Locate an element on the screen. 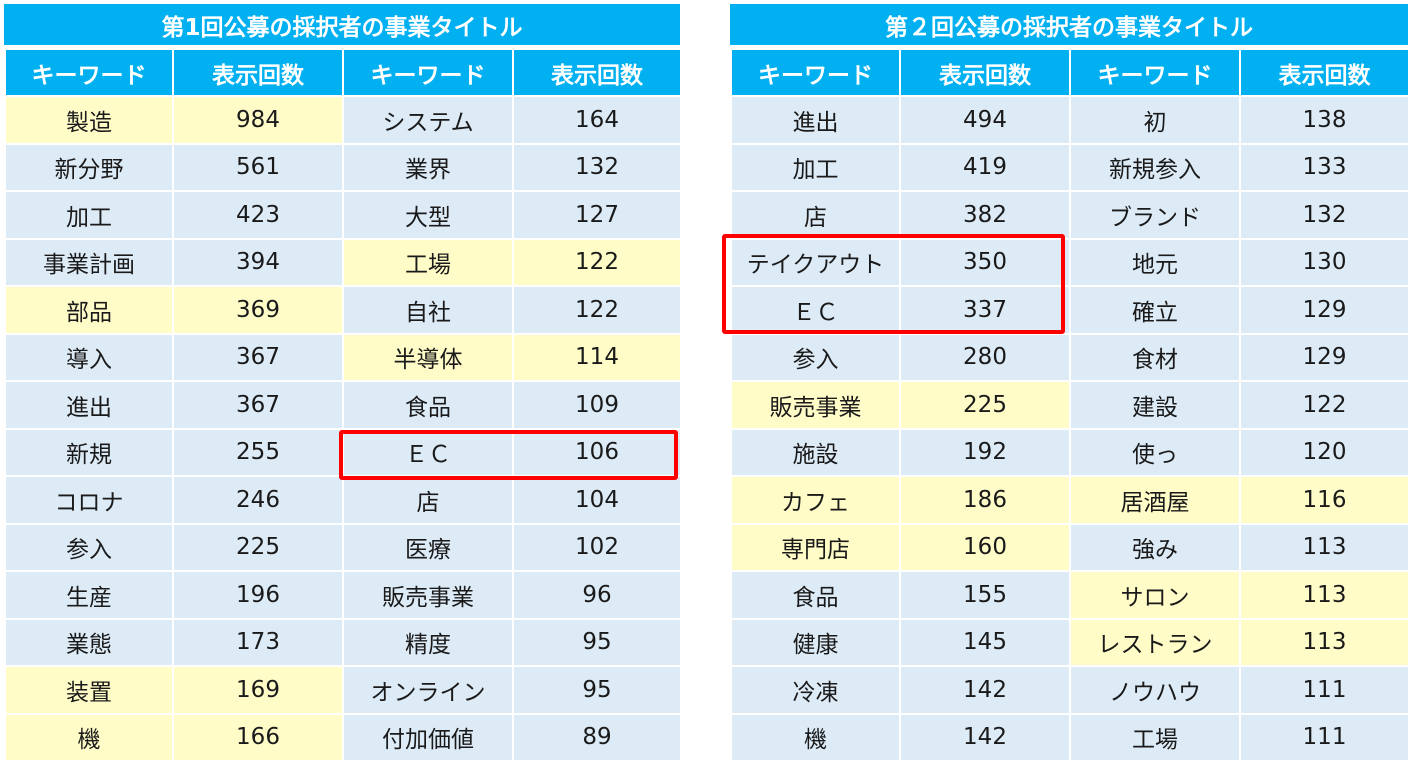 The image size is (1413, 772). count-cell: 423 is located at coordinates (258, 215).